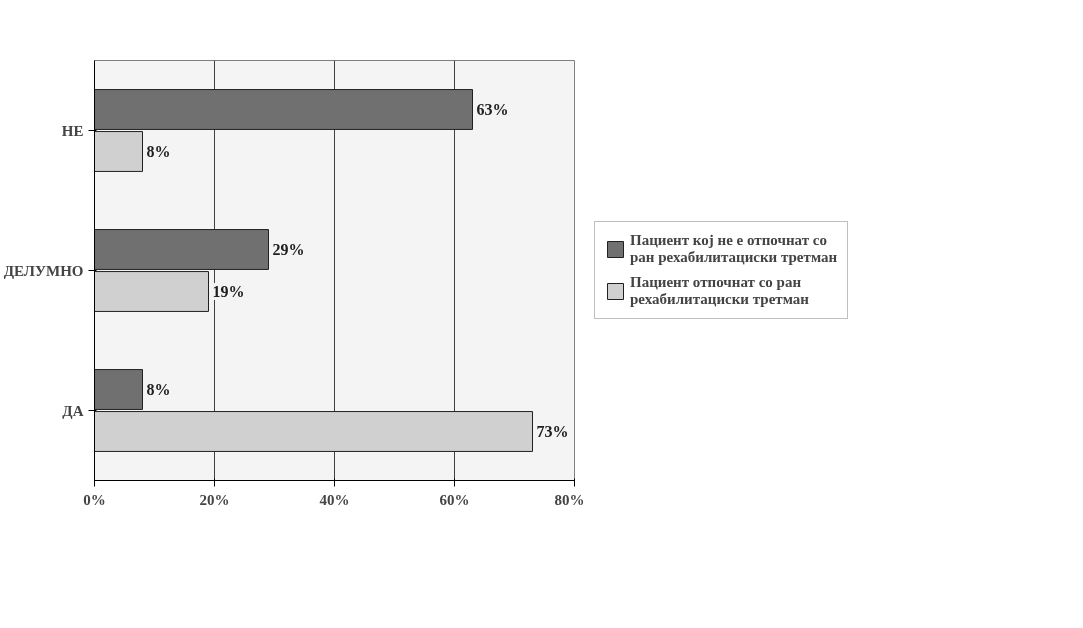  I want to click on y-tick-label: ДА, so click(73, 410).